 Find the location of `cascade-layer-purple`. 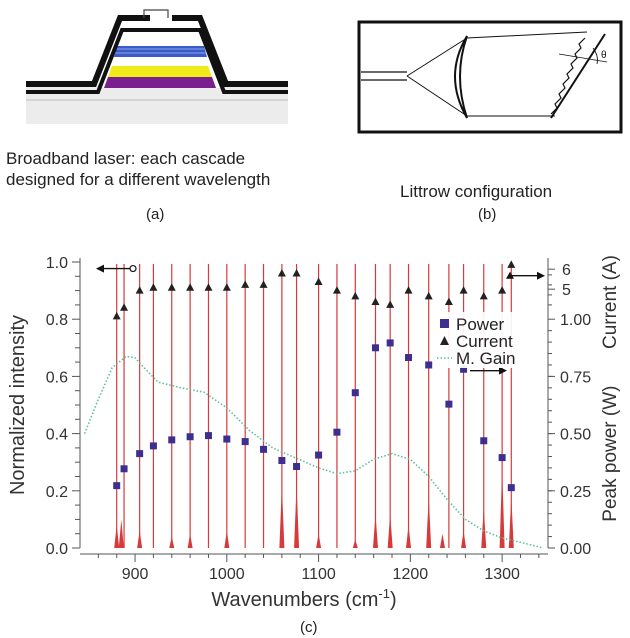

cascade-layer-purple is located at coordinates (160, 82).